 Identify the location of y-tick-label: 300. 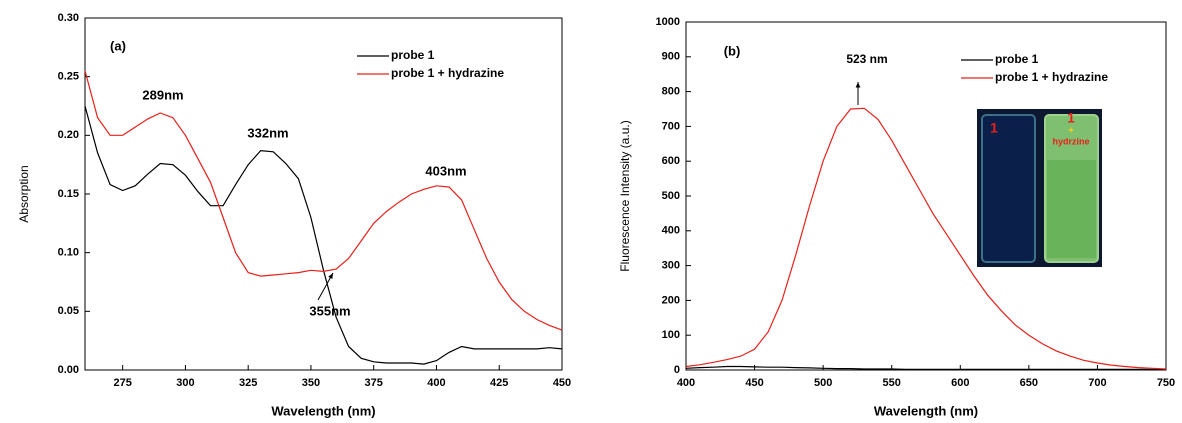
(671, 266).